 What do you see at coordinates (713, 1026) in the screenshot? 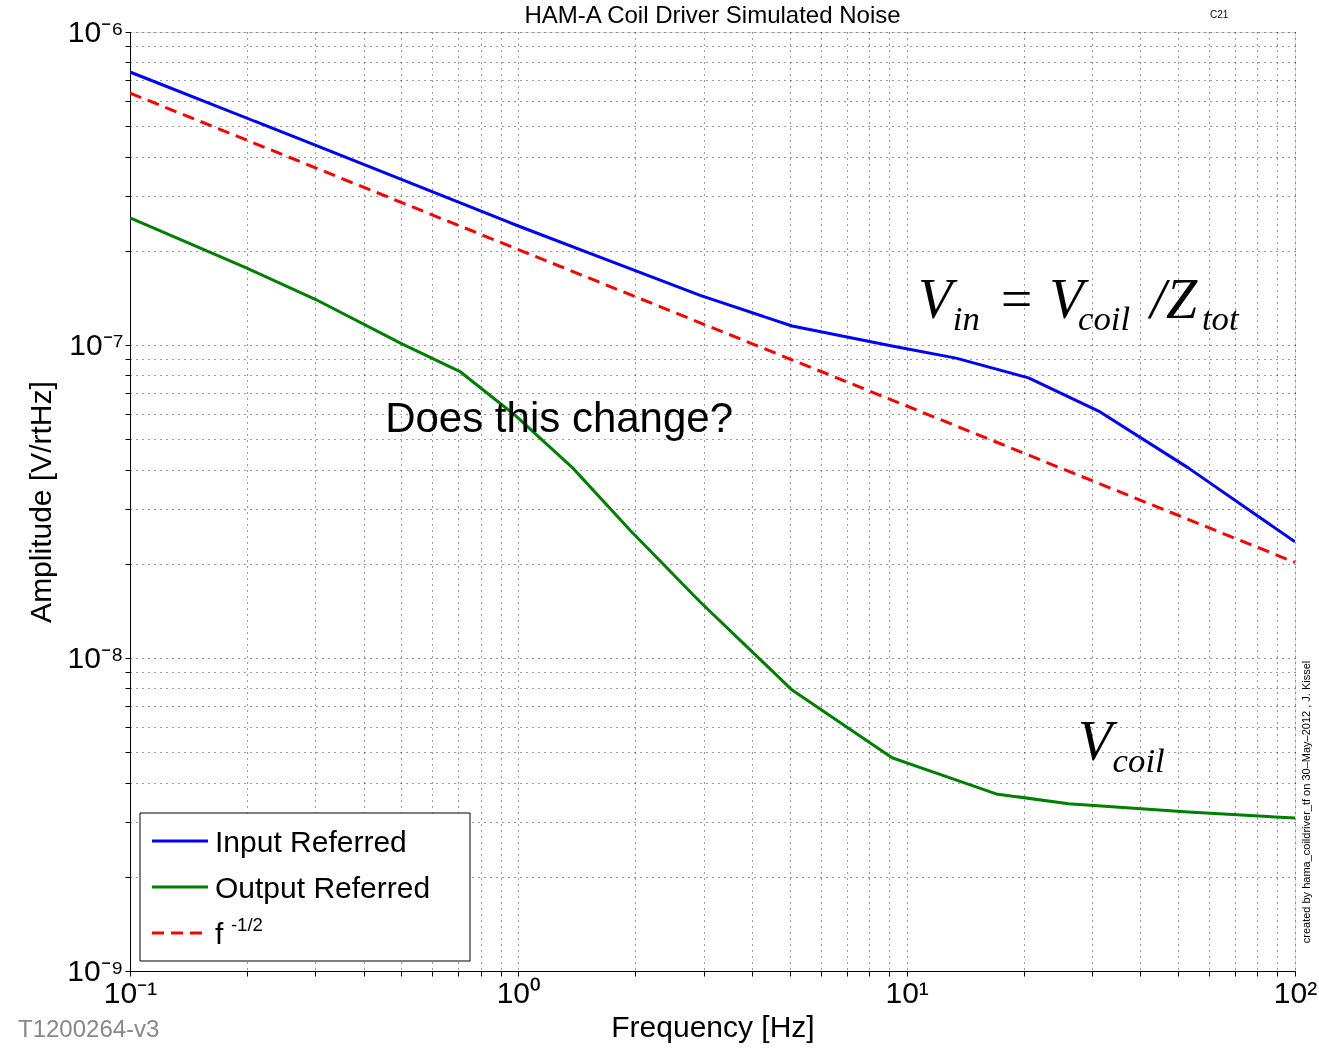
I see `x-axis-title: Frequency [Hz]` at bounding box center [713, 1026].